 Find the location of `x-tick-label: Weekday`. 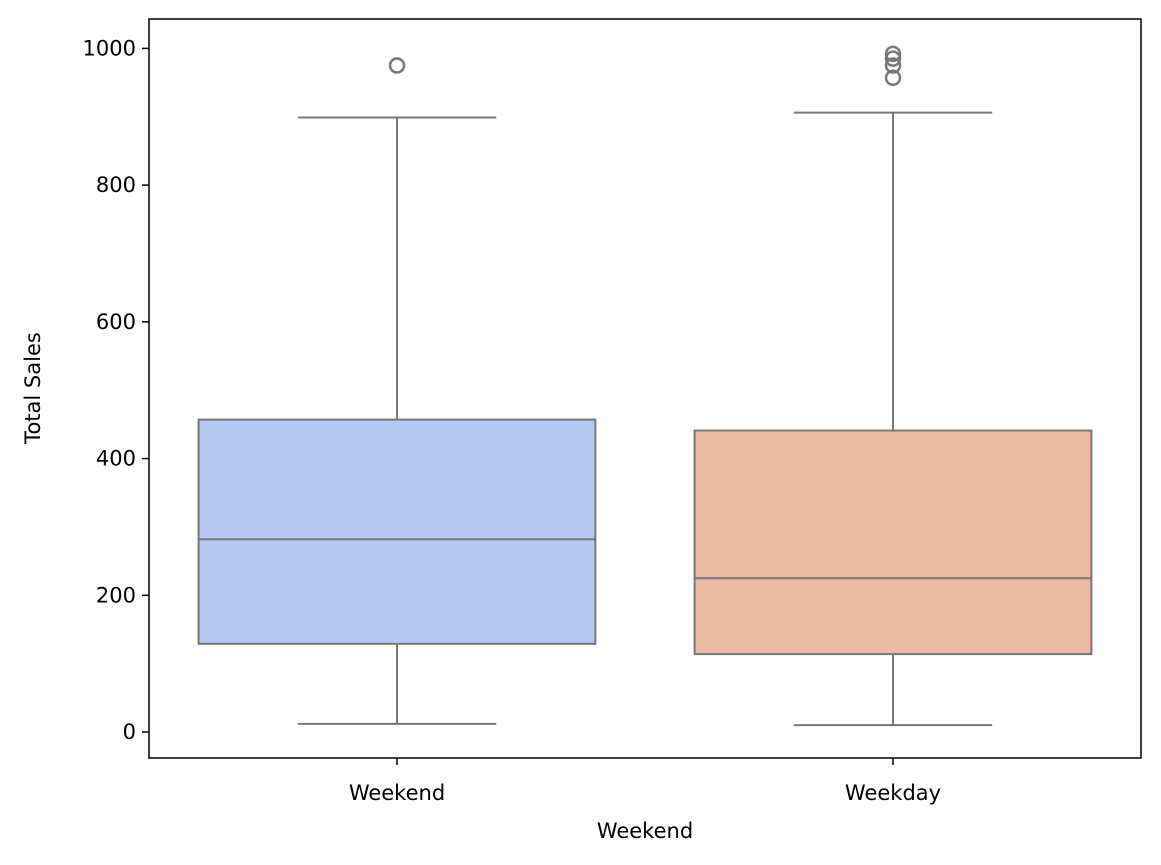

x-tick-label: Weekday is located at coordinates (893, 793).